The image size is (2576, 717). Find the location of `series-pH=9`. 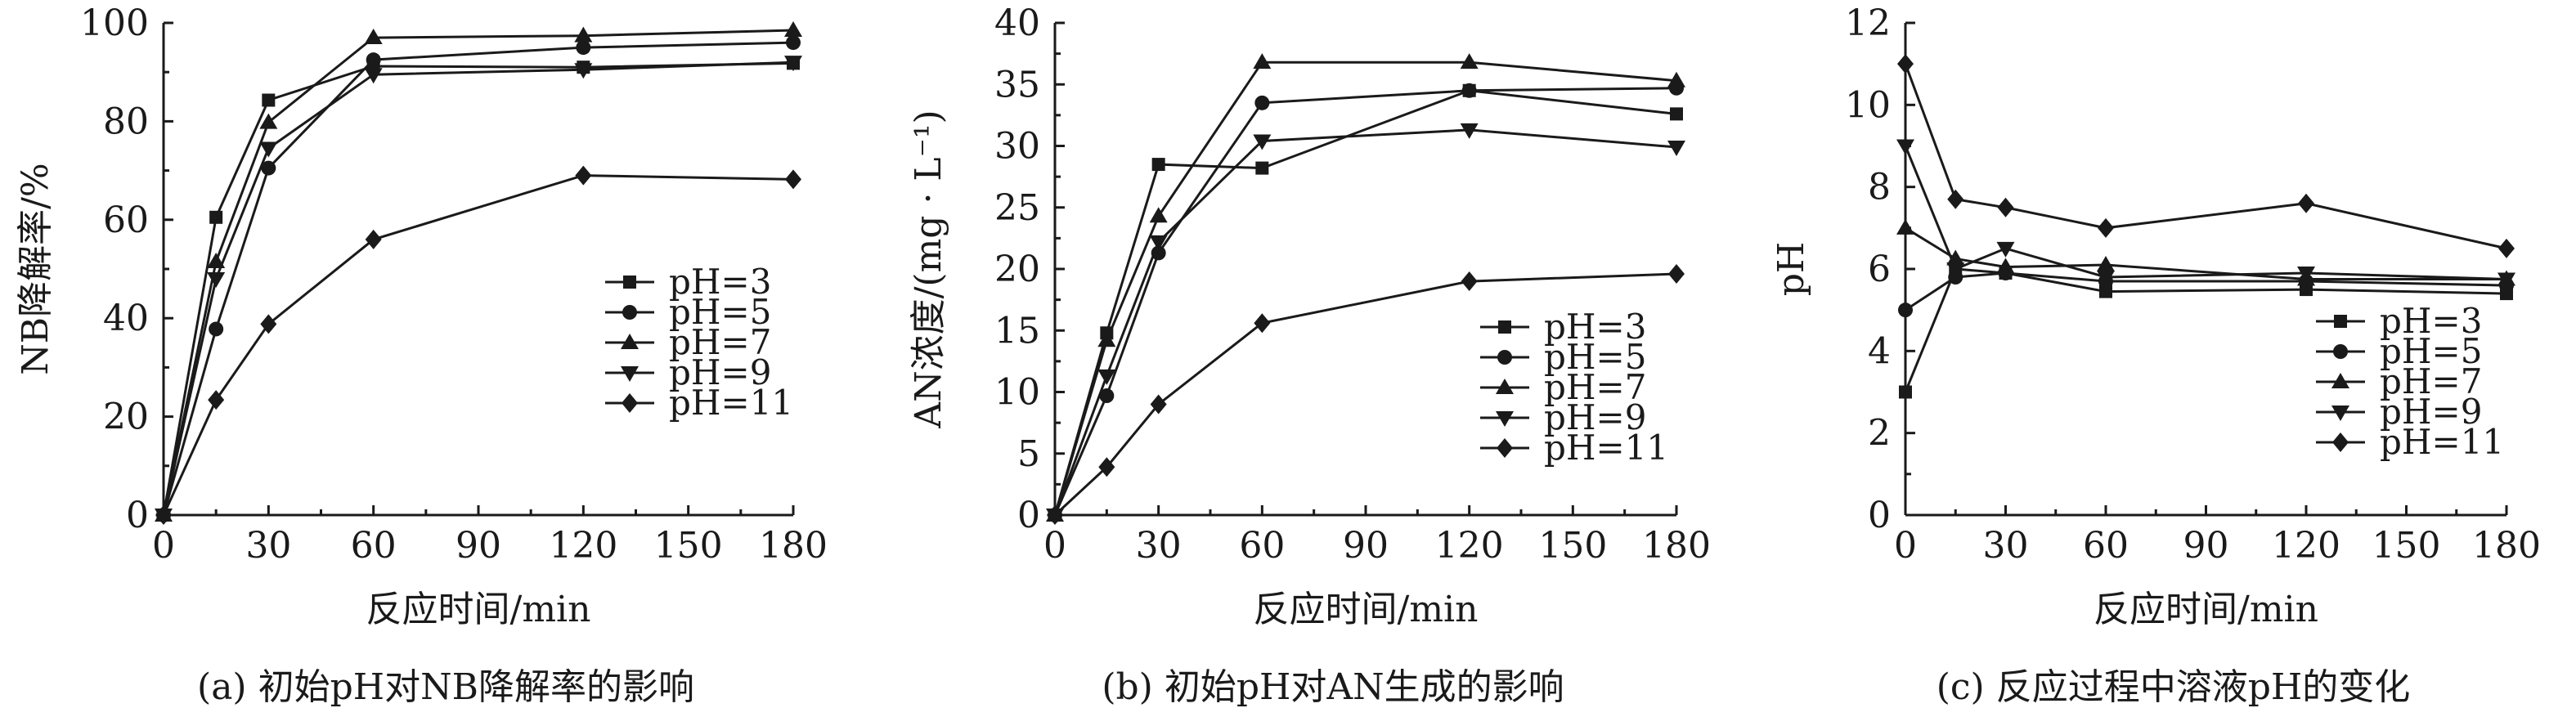

series-pH=9 is located at coordinates (2205, 214).